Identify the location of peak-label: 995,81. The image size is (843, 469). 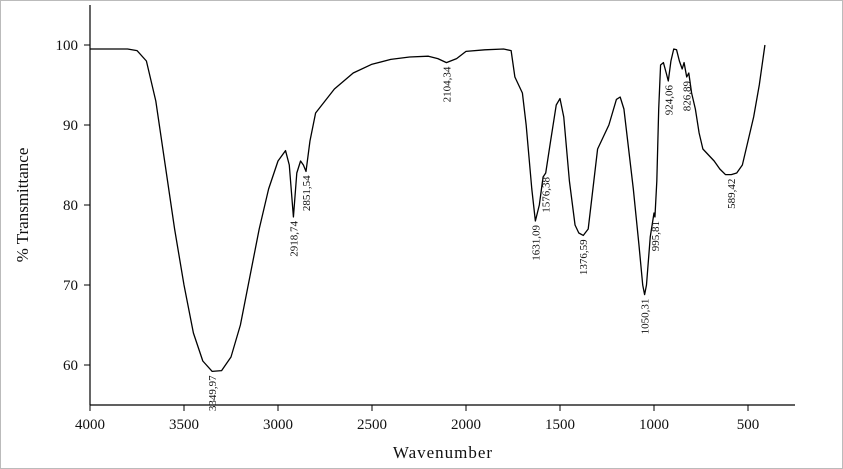
(656, 236).